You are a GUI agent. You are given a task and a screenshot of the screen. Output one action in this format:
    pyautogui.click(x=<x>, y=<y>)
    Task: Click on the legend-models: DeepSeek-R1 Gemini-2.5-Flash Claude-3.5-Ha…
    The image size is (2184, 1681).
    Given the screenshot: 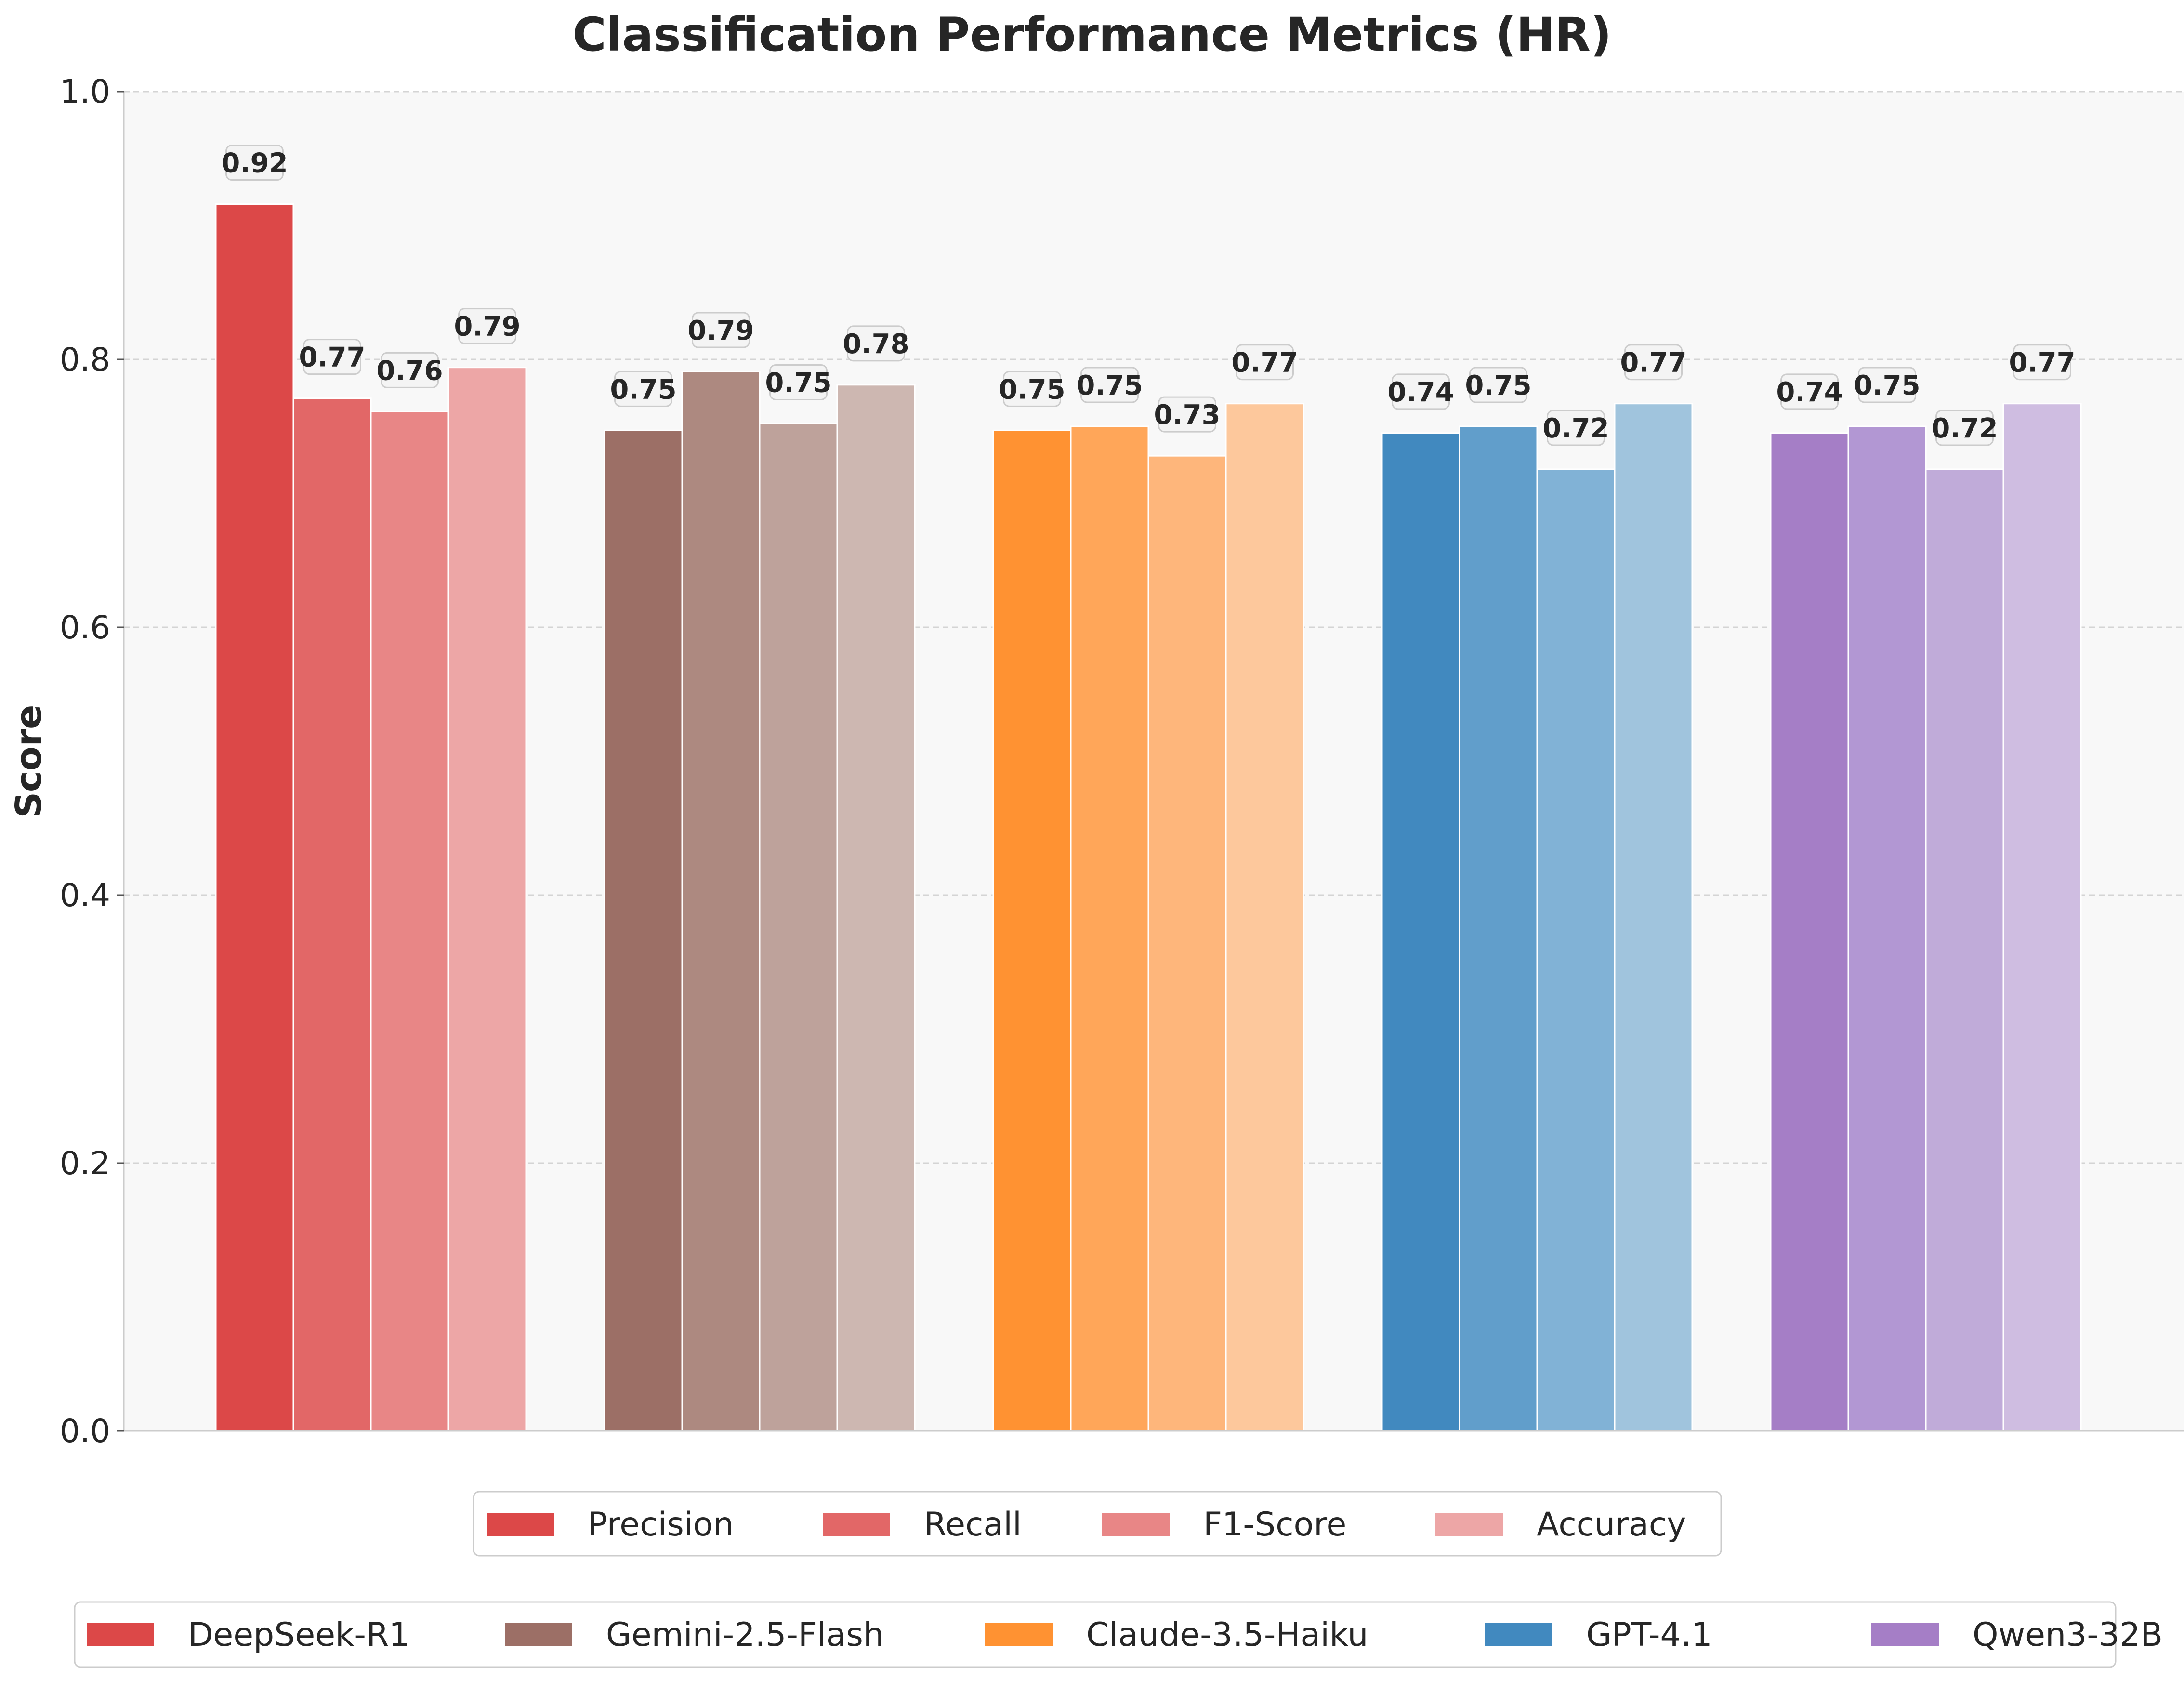 What is the action you would take?
    pyautogui.click(x=1119, y=1634)
    